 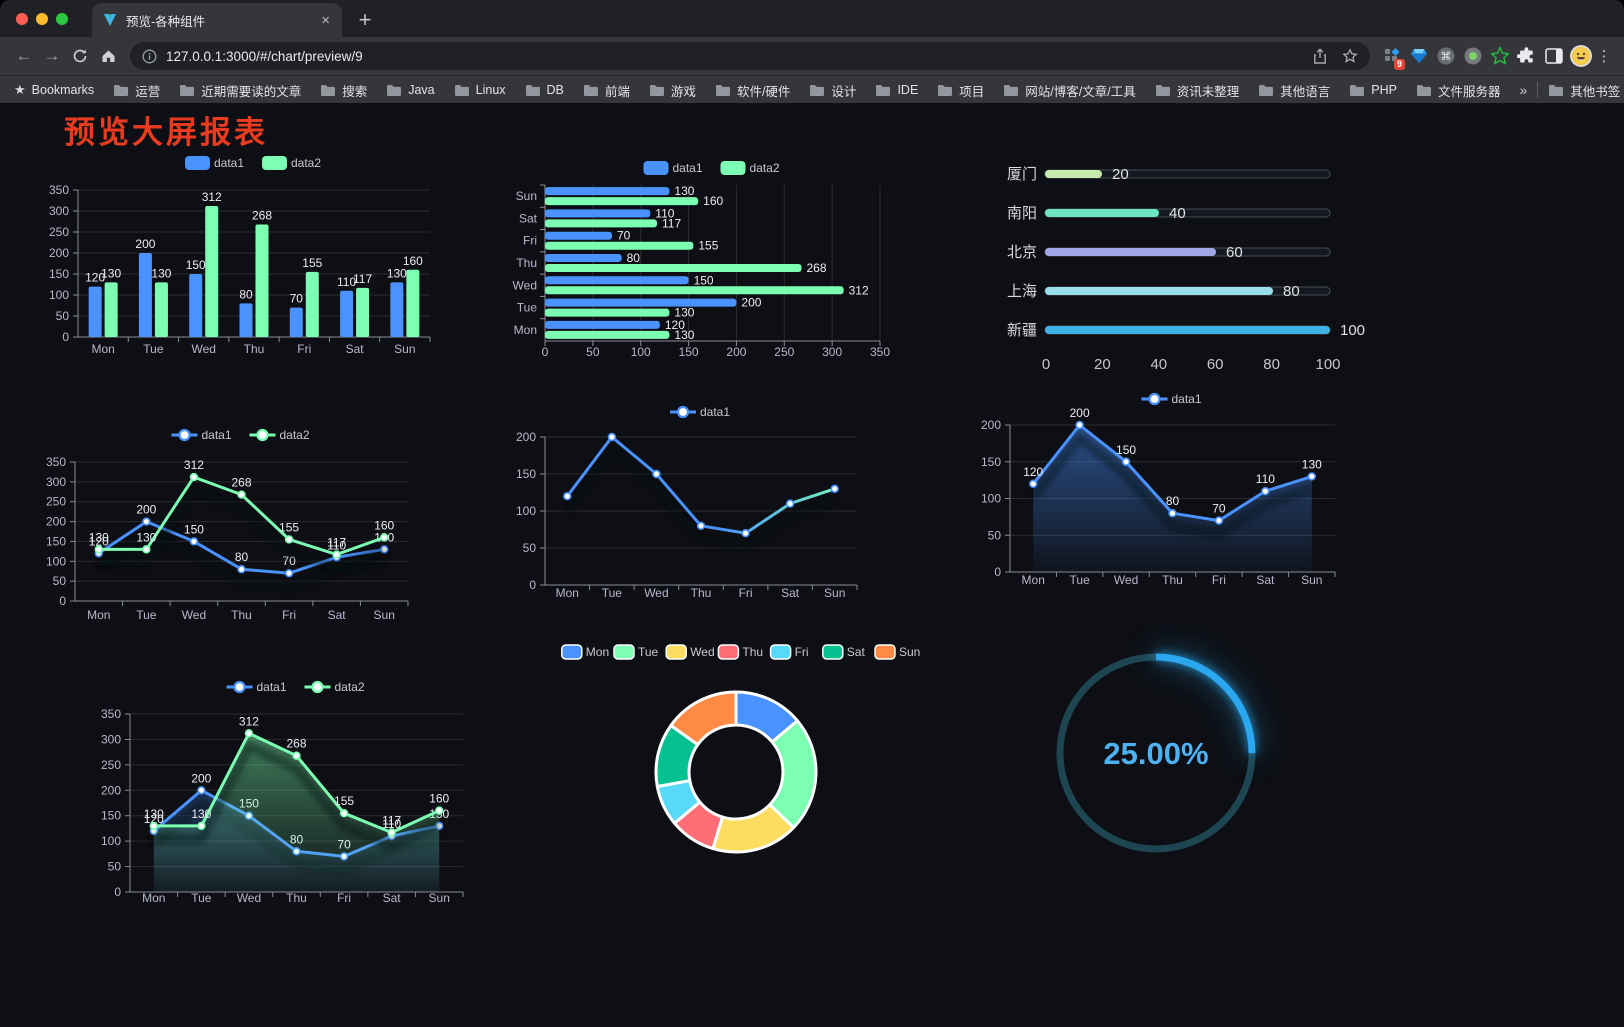 I want to click on bookmarks-overflow-chevron: », so click(x=1523, y=90).